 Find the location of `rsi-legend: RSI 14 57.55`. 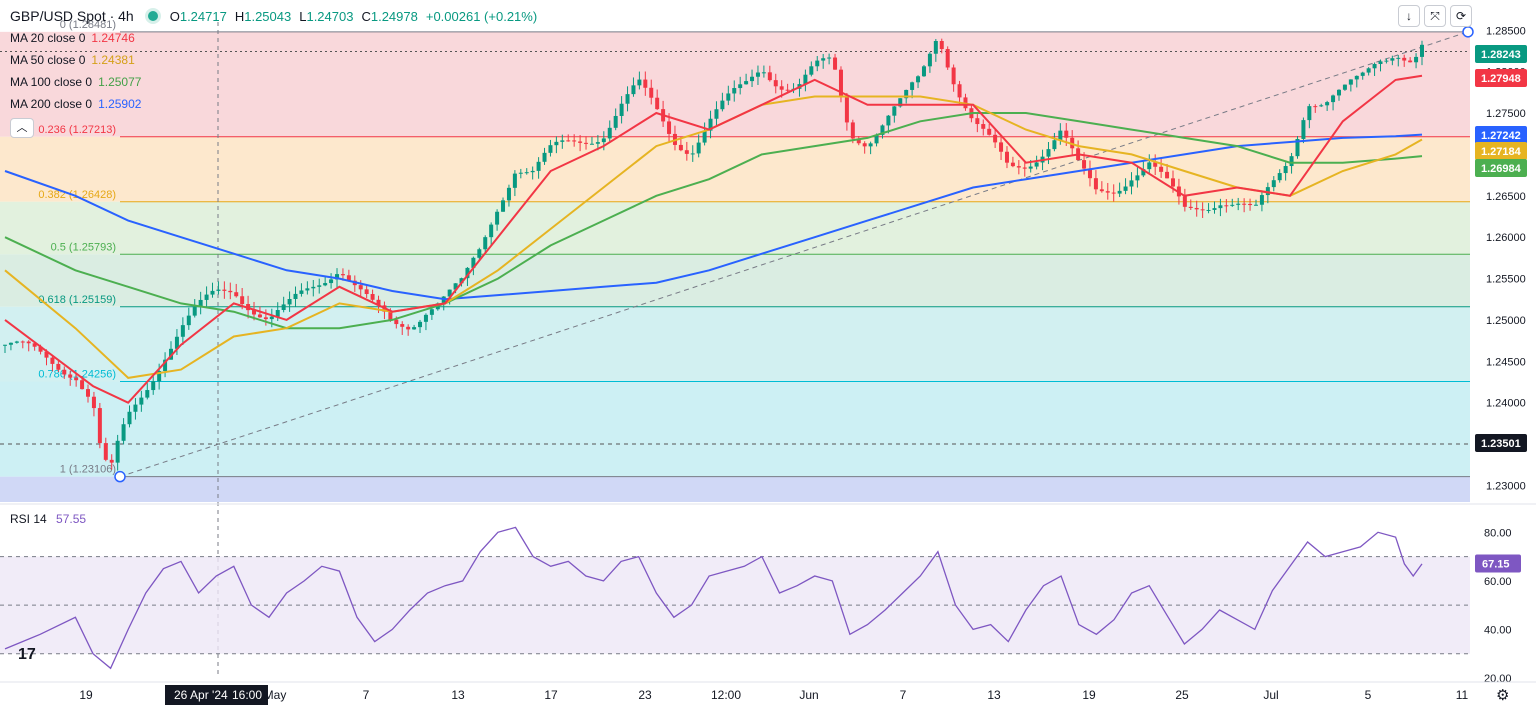

rsi-legend: RSI 14 57.55 is located at coordinates (48, 519).